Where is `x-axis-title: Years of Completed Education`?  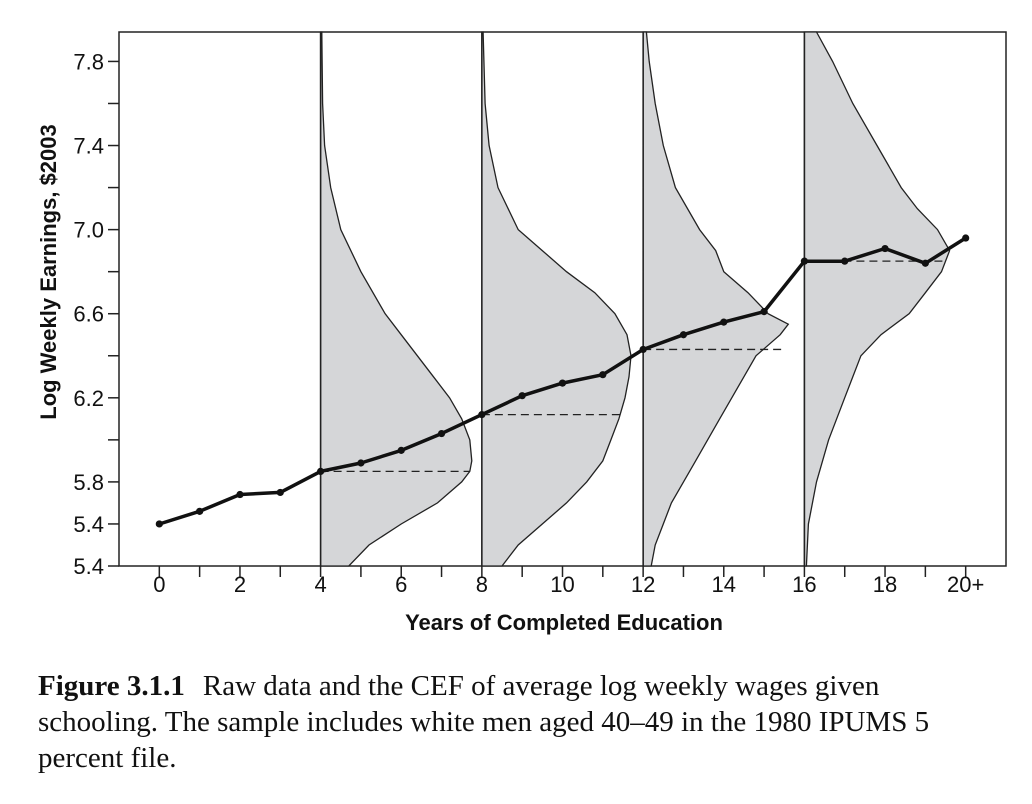 x-axis-title: Years of Completed Education is located at coordinates (564, 622).